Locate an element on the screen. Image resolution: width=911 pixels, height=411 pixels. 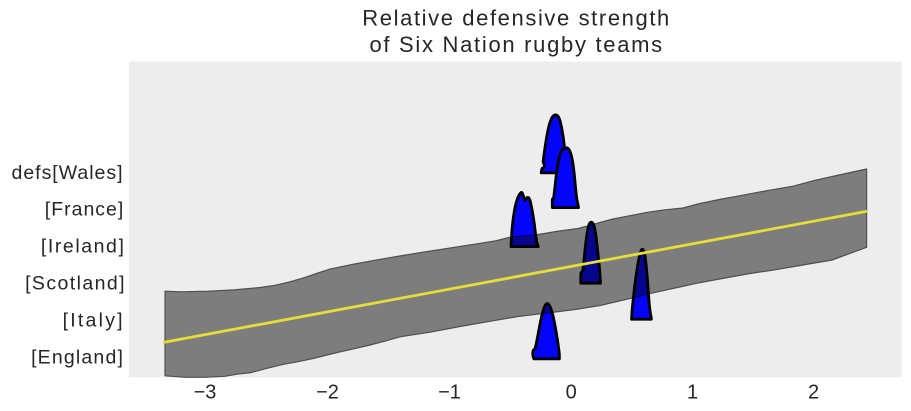
svg-text: −3 is located at coordinates (205, 392).